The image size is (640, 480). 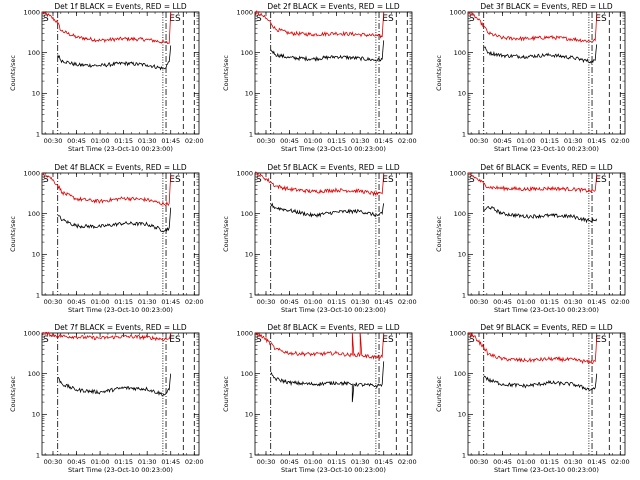 What do you see at coordinates (546, 327) in the screenshot?
I see `chart-title: Det 9f BLACK = Events, RED = LLD` at bounding box center [546, 327].